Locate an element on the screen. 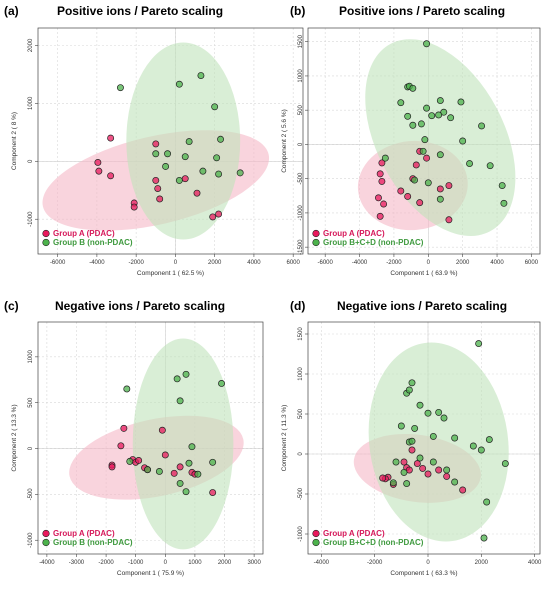  y-axis-label: Component 2 ( 11.3 %) is located at coordinates (284, 438).